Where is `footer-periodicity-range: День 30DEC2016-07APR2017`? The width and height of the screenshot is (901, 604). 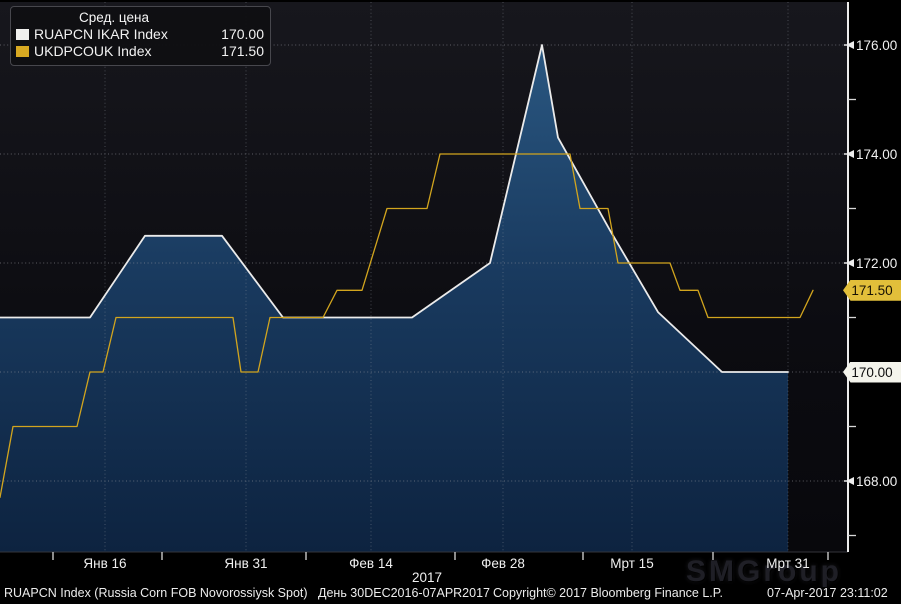
footer-periodicity-range: День 30DEC2016-07APR2017 is located at coordinates (404, 593).